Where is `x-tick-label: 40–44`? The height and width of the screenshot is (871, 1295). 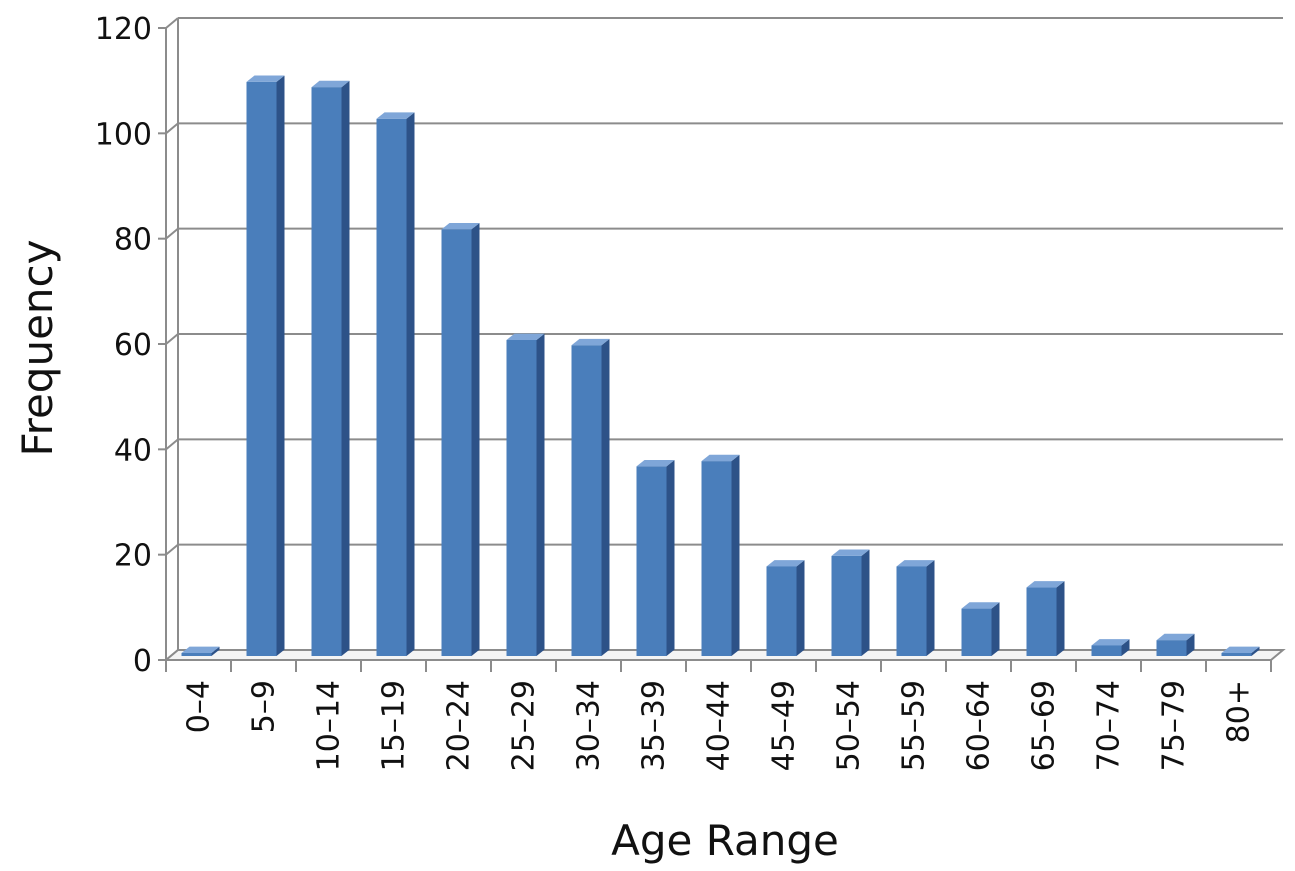 x-tick-label: 40–44 is located at coordinates (719, 725).